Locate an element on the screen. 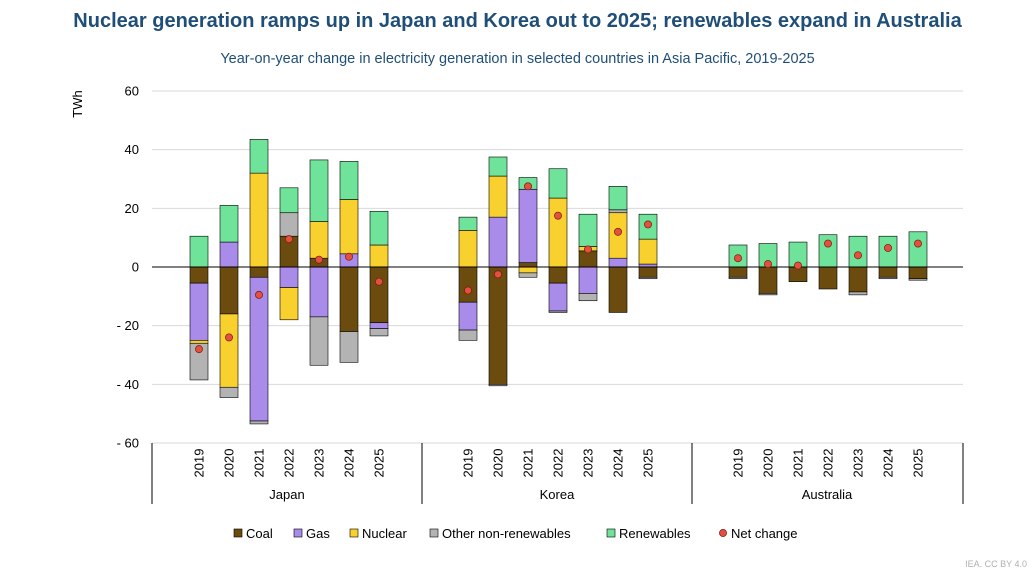 The height and width of the screenshot is (569, 1035). legend-swatch-nuclear is located at coordinates (354, 533).